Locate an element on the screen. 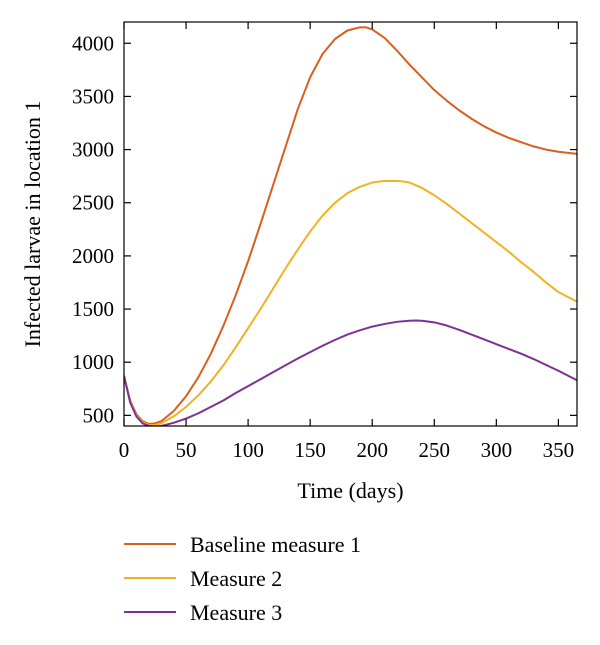 The width and height of the screenshot is (600, 645). y-tick-label: 2500 is located at coordinates (93, 203).